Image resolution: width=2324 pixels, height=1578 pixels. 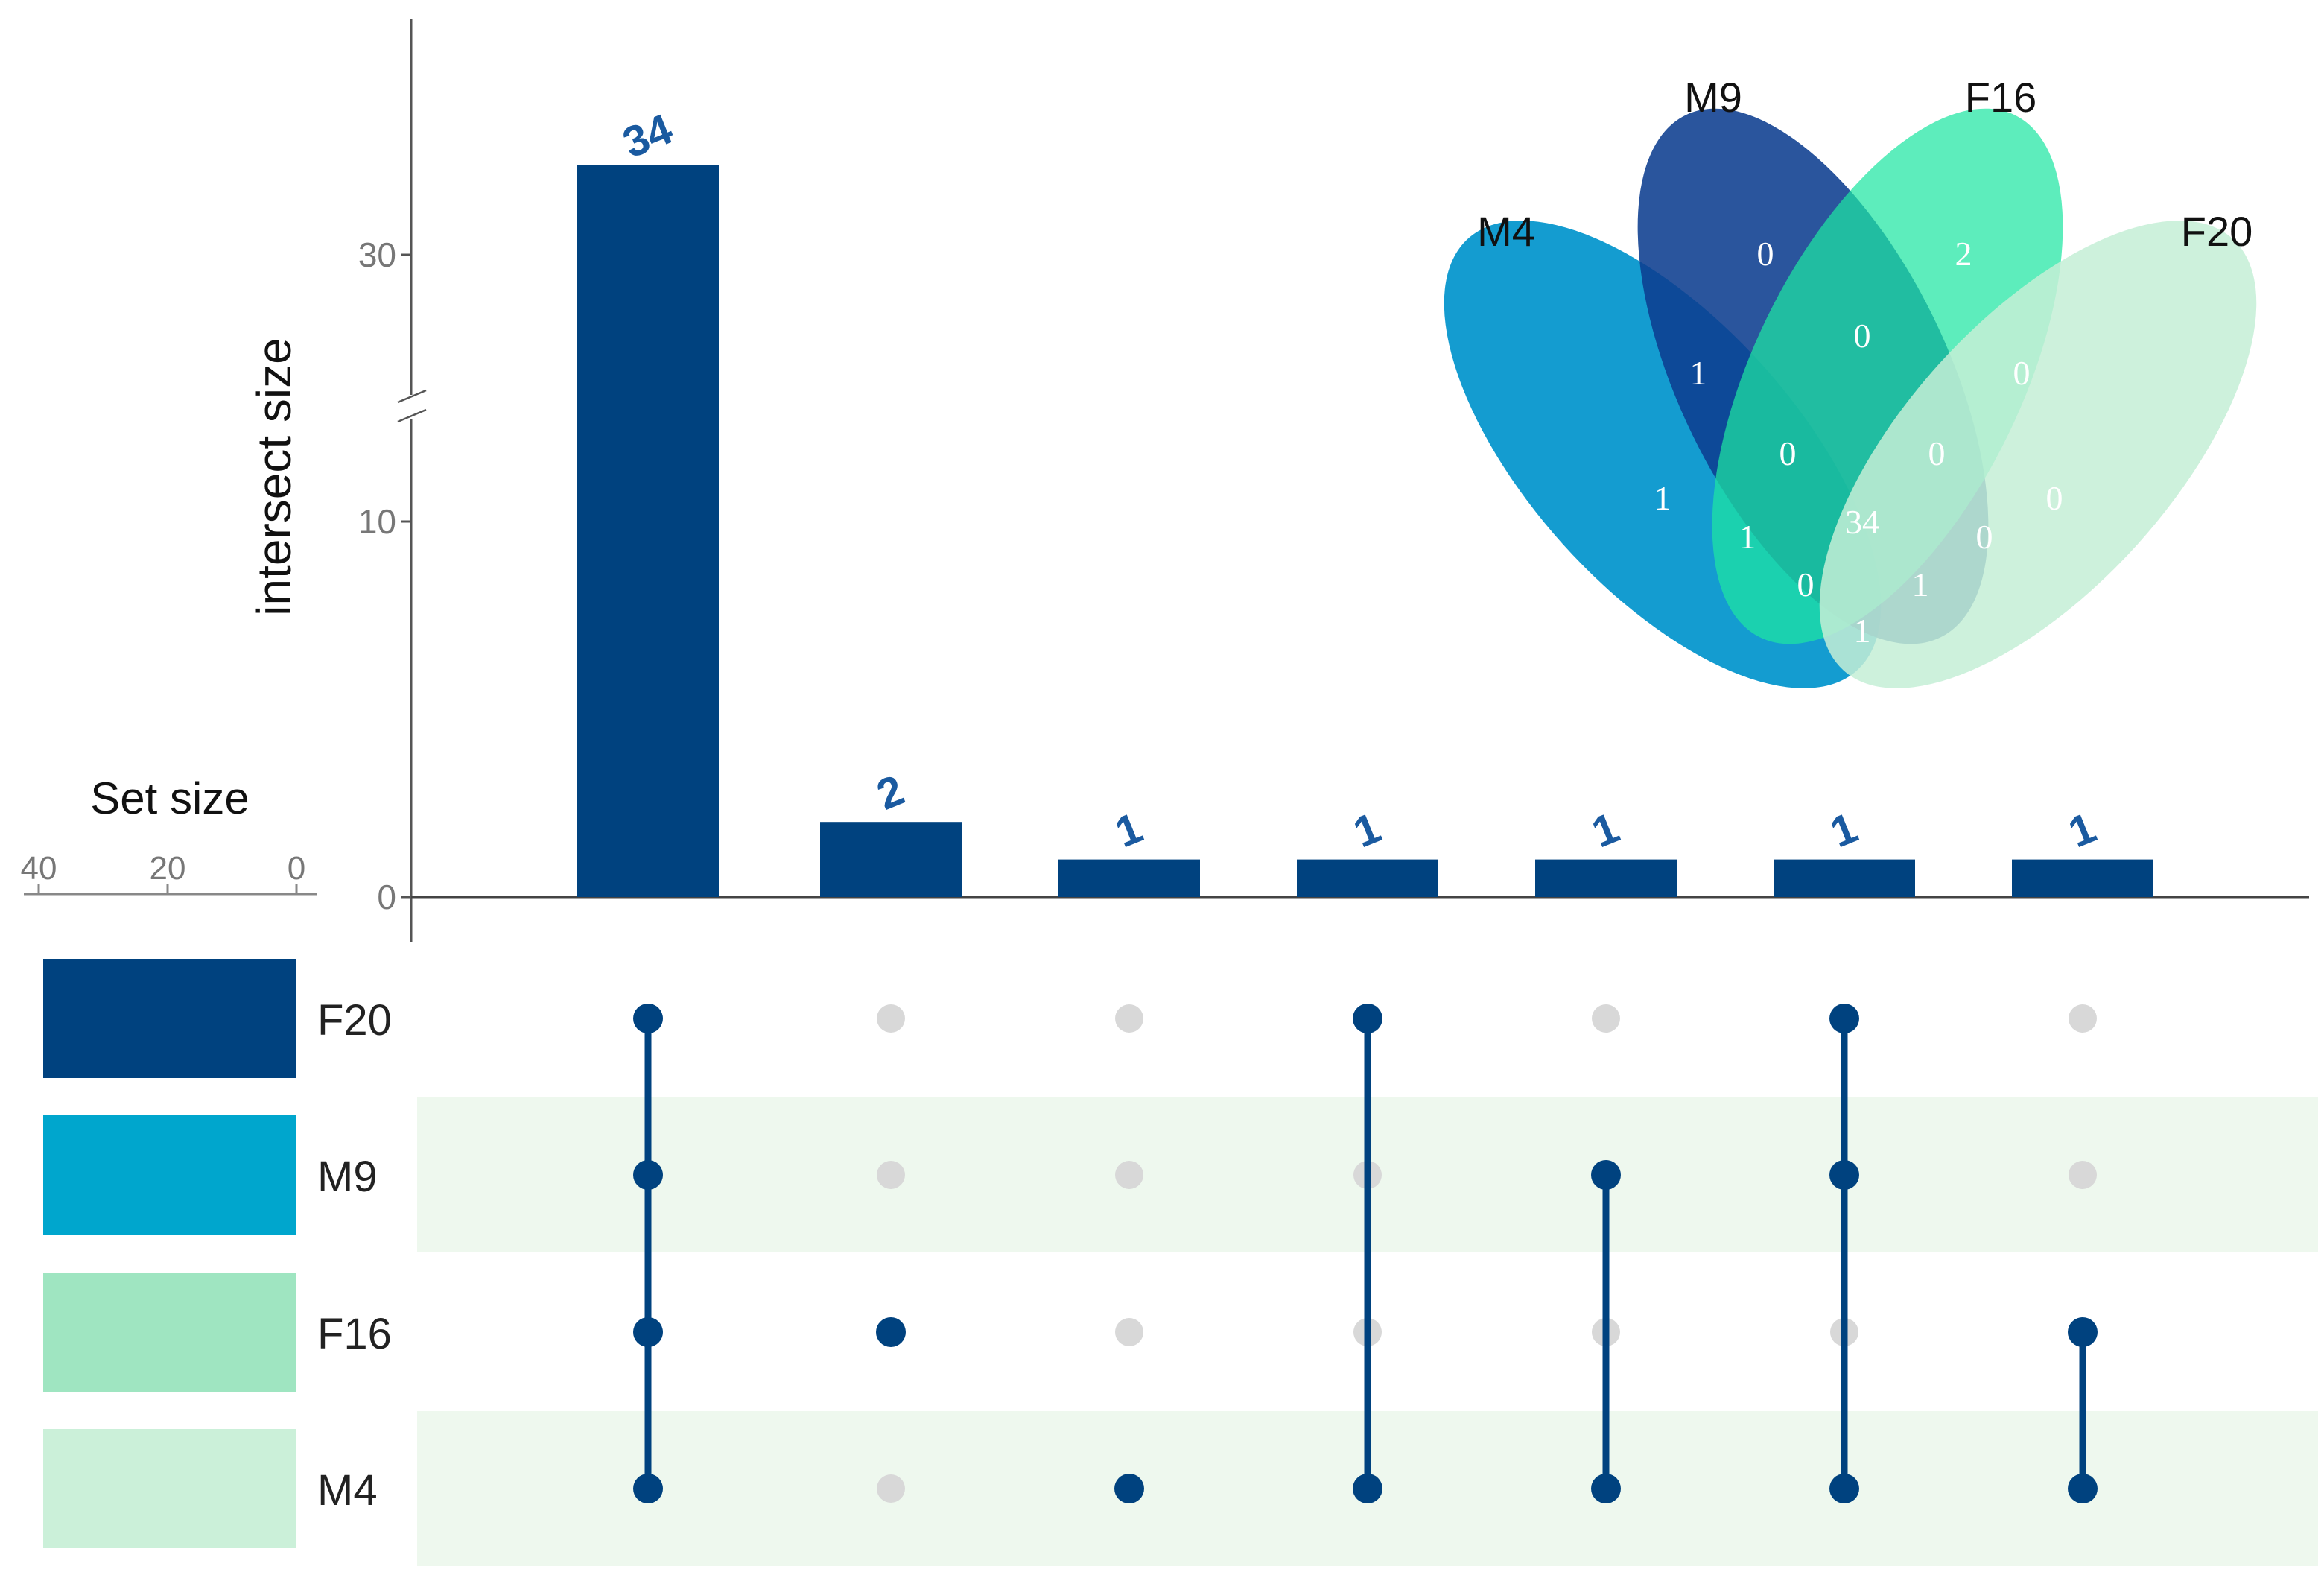 I want to click on venn-ellipse-f16, so click(x=1887, y=376).